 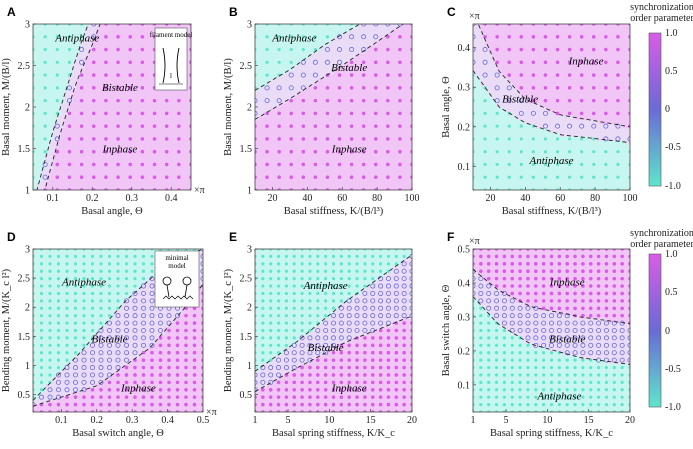 What do you see at coordinates (120, 88) in the screenshot?
I see `region-label-bistable: Bistable` at bounding box center [120, 88].